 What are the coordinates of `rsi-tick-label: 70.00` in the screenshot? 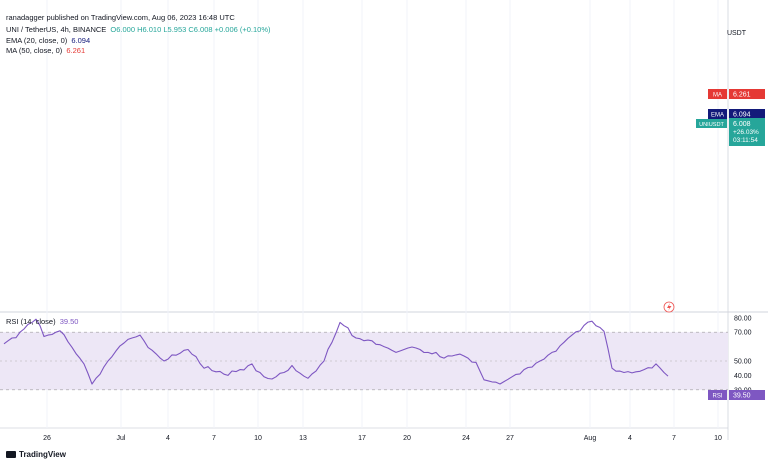 It's located at (743, 333).